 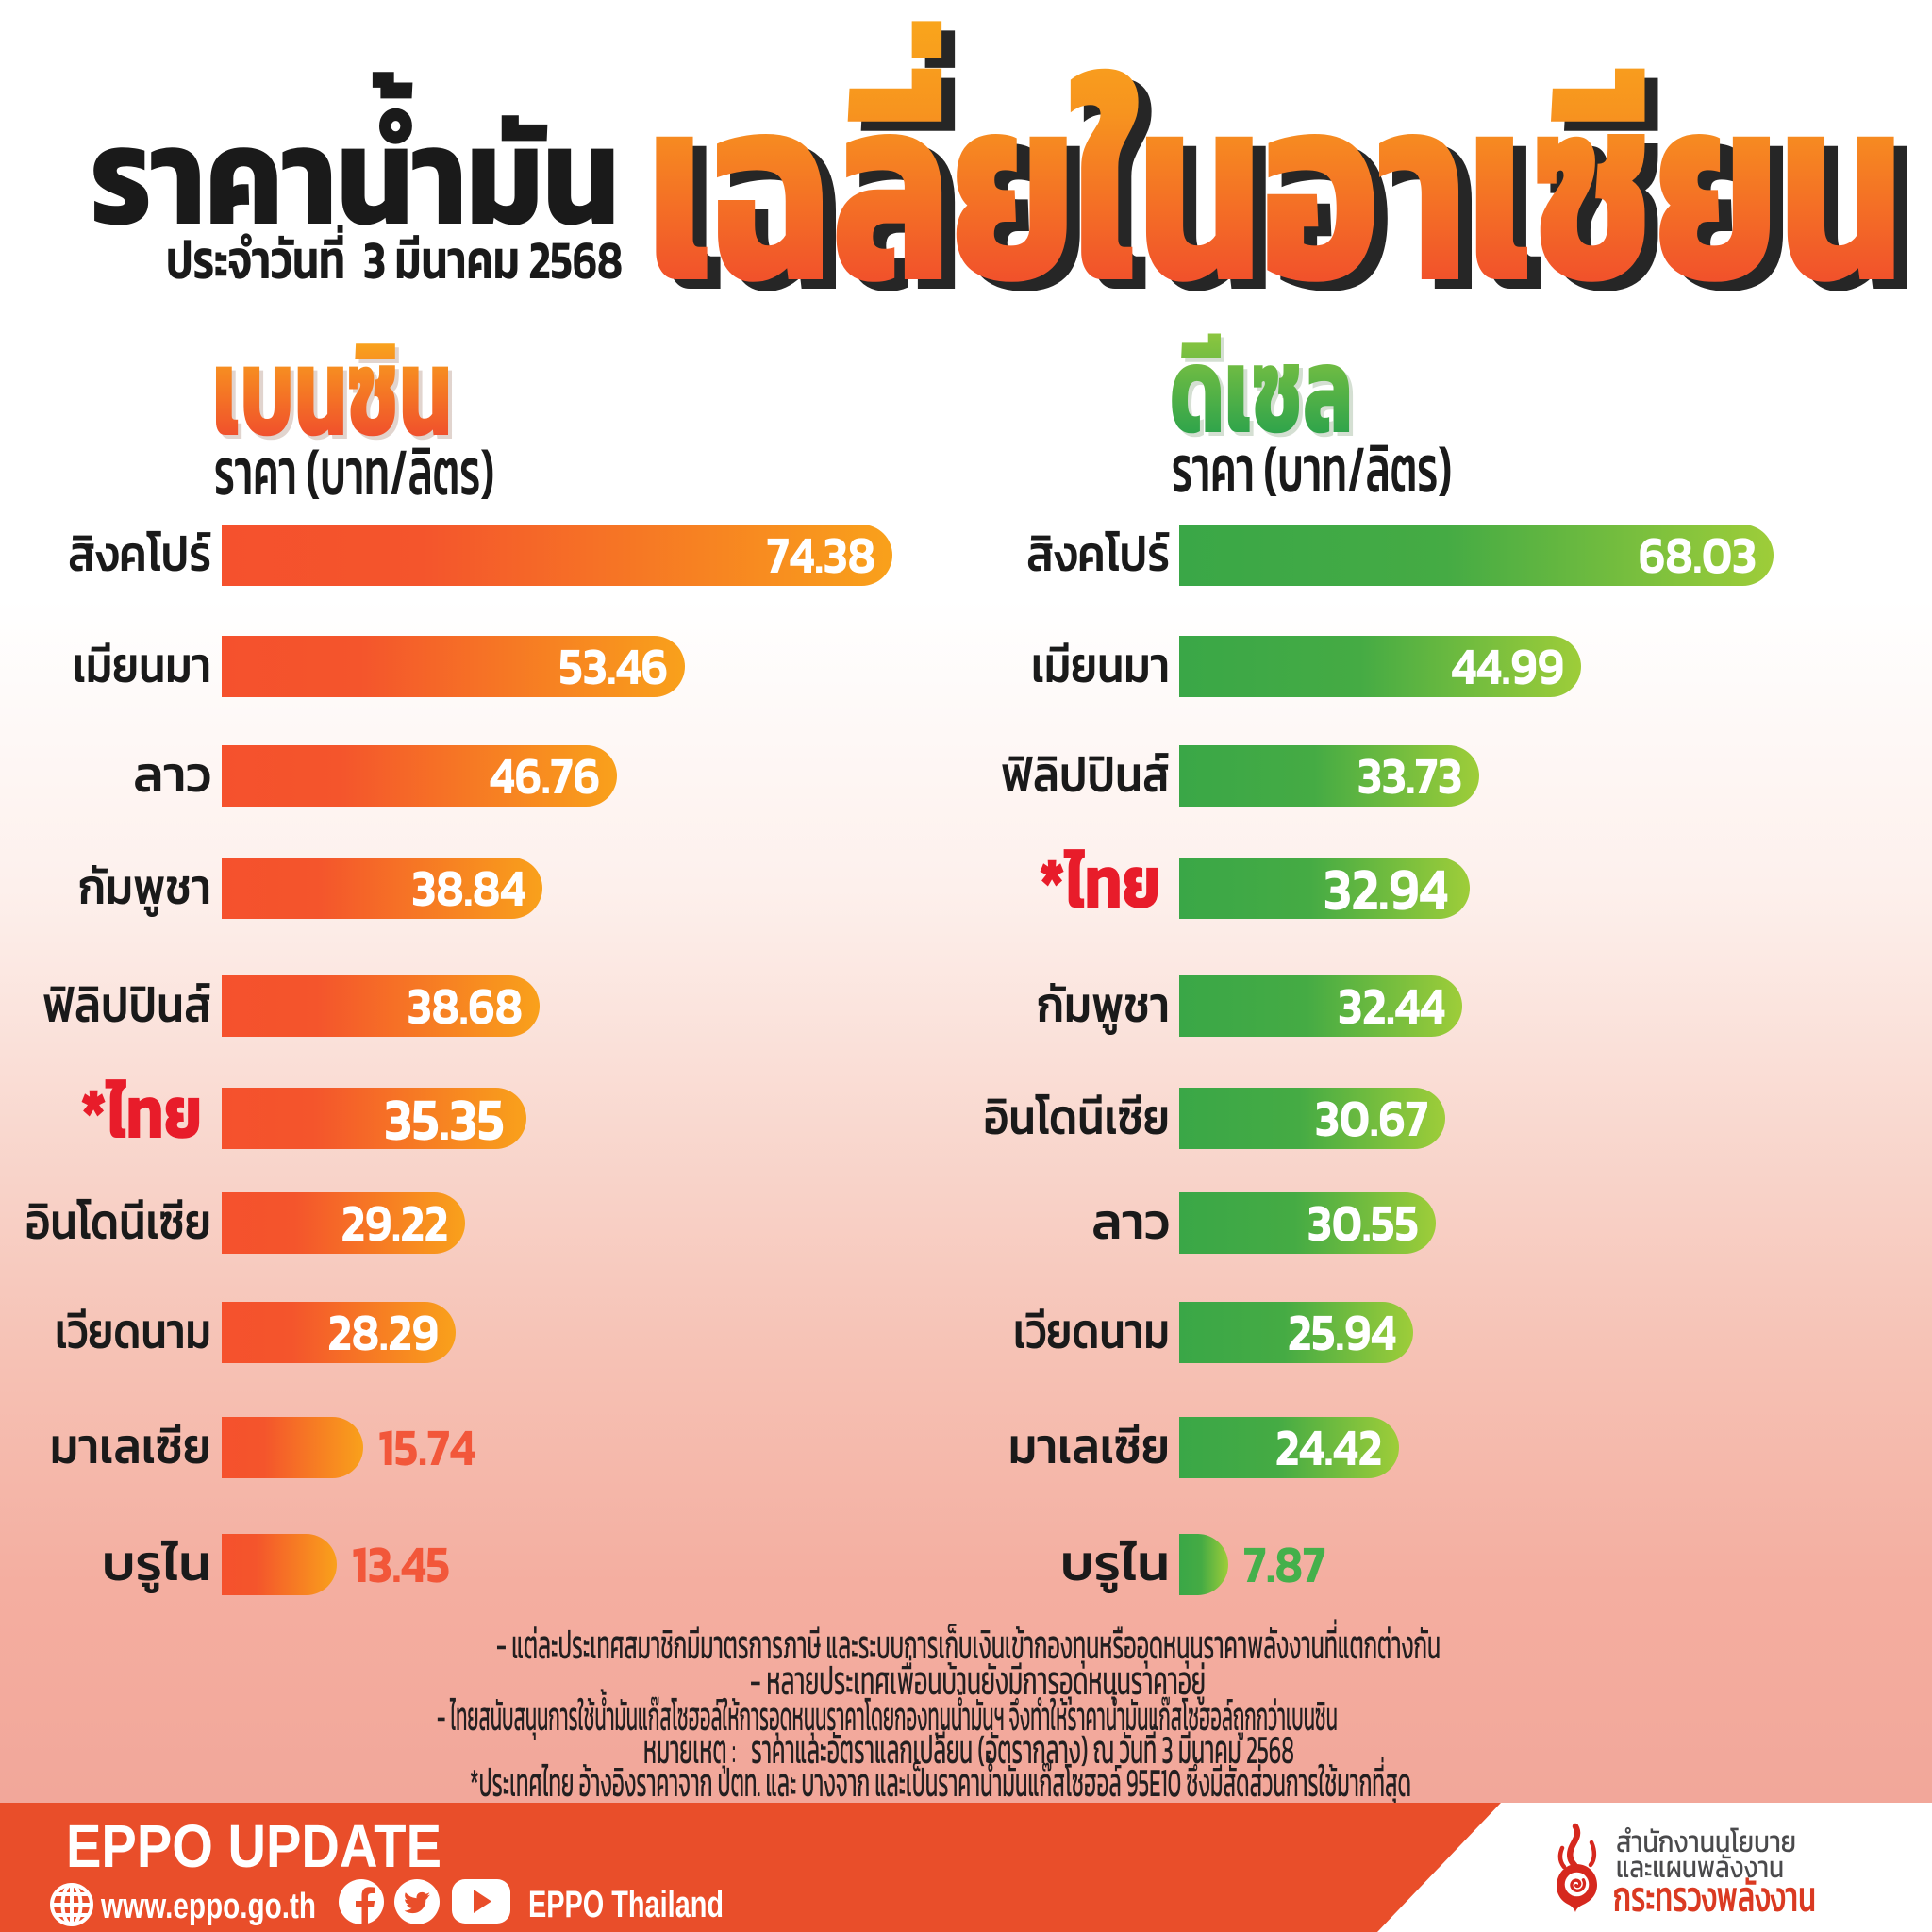 I want to click on svg-text: EPPO Thailand, so click(x=626, y=1905).